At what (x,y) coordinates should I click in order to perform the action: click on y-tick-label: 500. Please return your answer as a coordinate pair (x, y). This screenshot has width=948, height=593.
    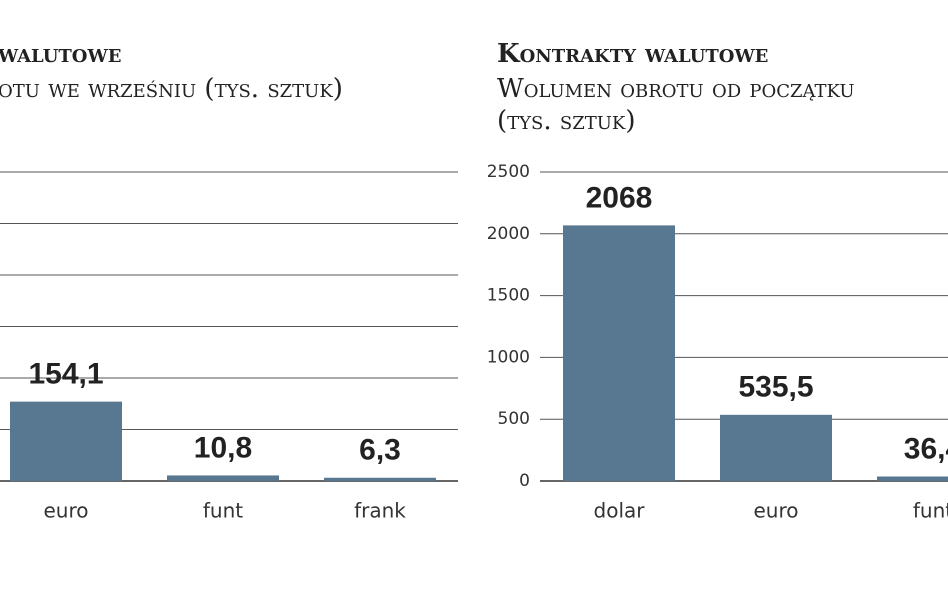
    Looking at the image, I should click on (514, 419).